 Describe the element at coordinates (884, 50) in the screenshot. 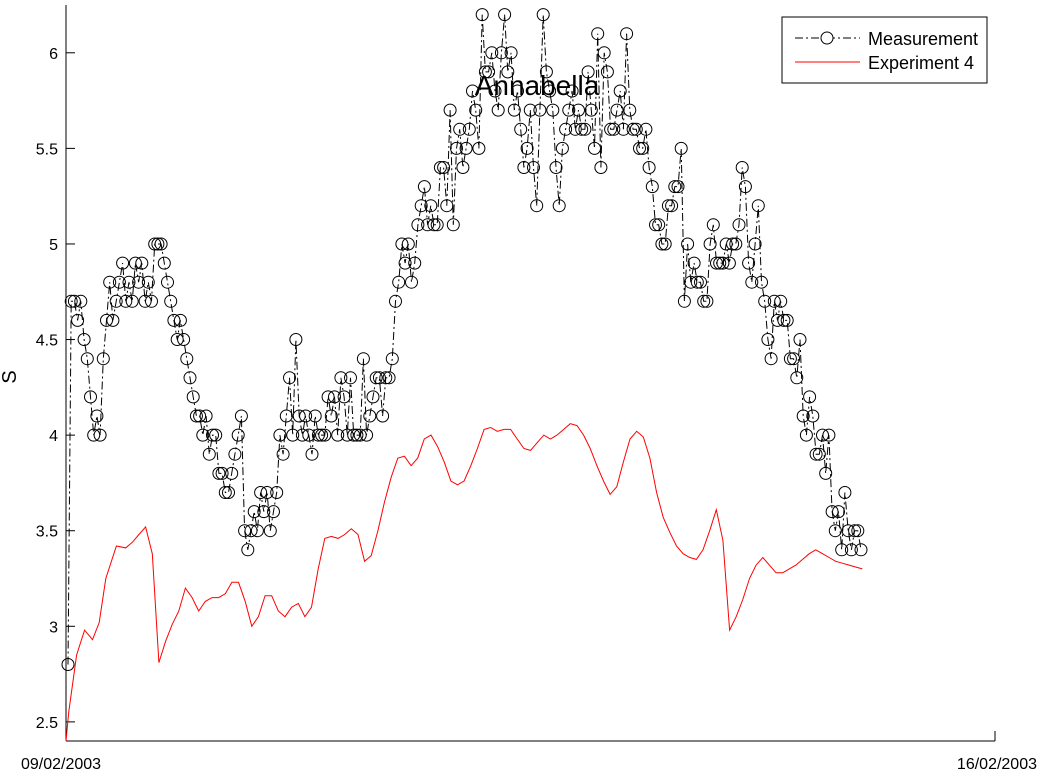

I see `legend-box` at that location.